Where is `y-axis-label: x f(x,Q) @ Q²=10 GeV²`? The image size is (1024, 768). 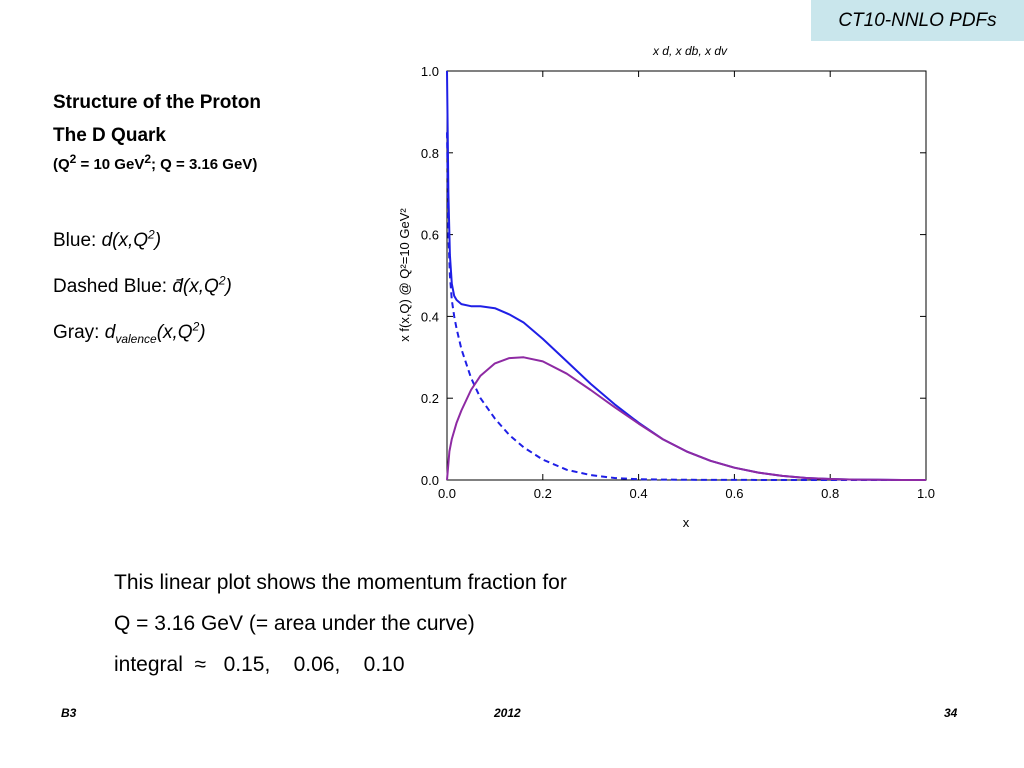 y-axis-label: x f(x,Q) @ Q²=10 GeV² is located at coordinates (404, 275).